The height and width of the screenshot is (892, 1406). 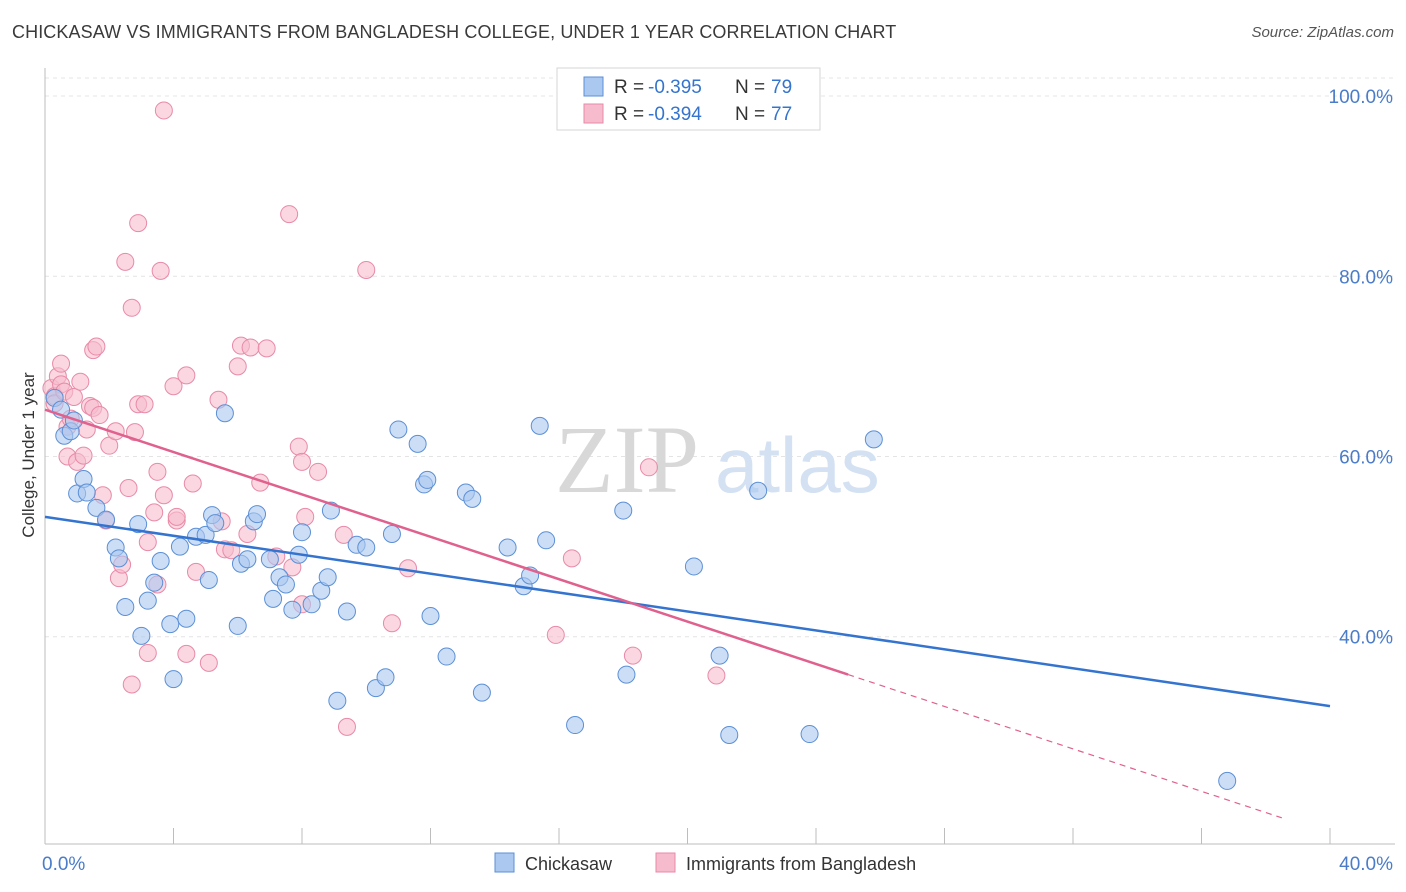 What do you see at coordinates (593, 86) in the screenshot?
I see `legend-swatch-chickasaw` at bounding box center [593, 86].